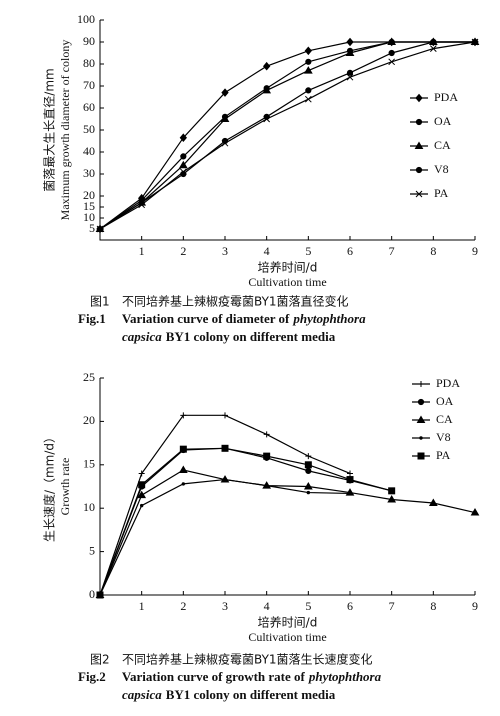 The height and width of the screenshot is (716, 500). Describe the element at coordinates (441, 193) in the screenshot. I see `legend-label: PA` at that location.